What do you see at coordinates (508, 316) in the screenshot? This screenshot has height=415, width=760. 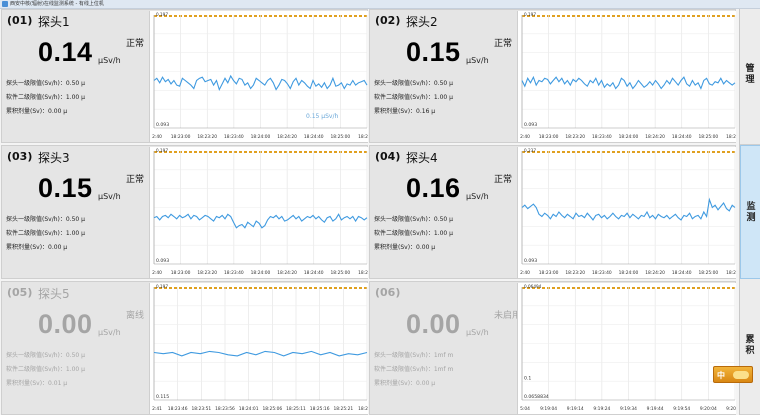 I see `probe-status: 未启用` at bounding box center [508, 316].